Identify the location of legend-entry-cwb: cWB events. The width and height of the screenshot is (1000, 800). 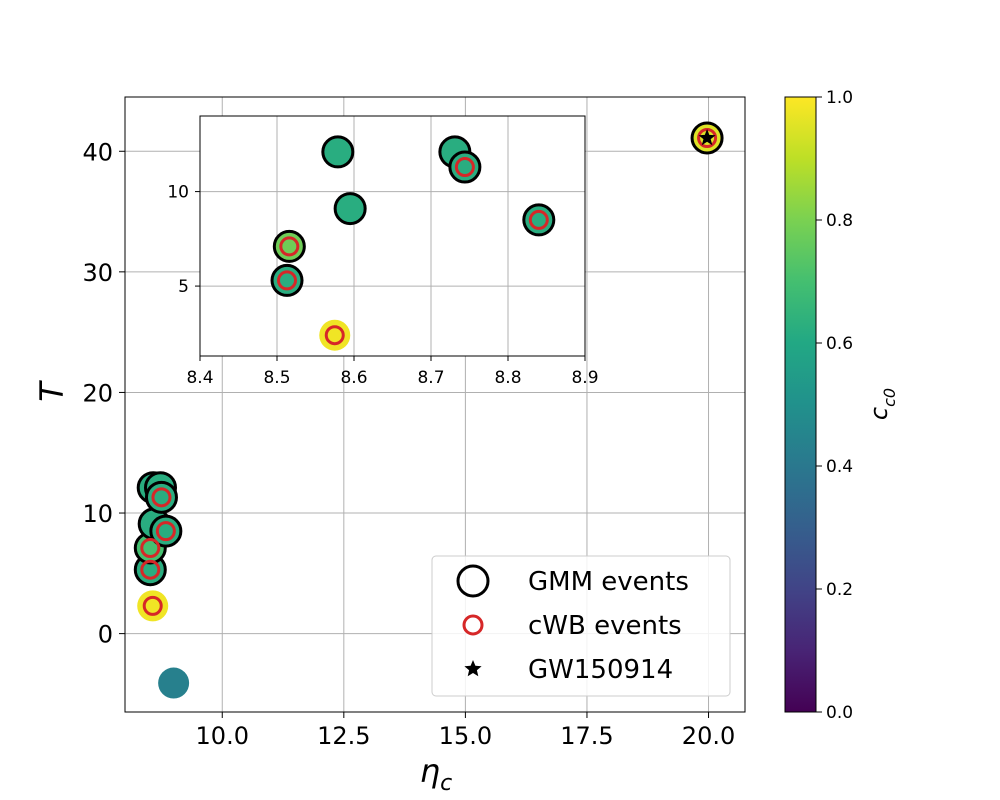
(572, 626).